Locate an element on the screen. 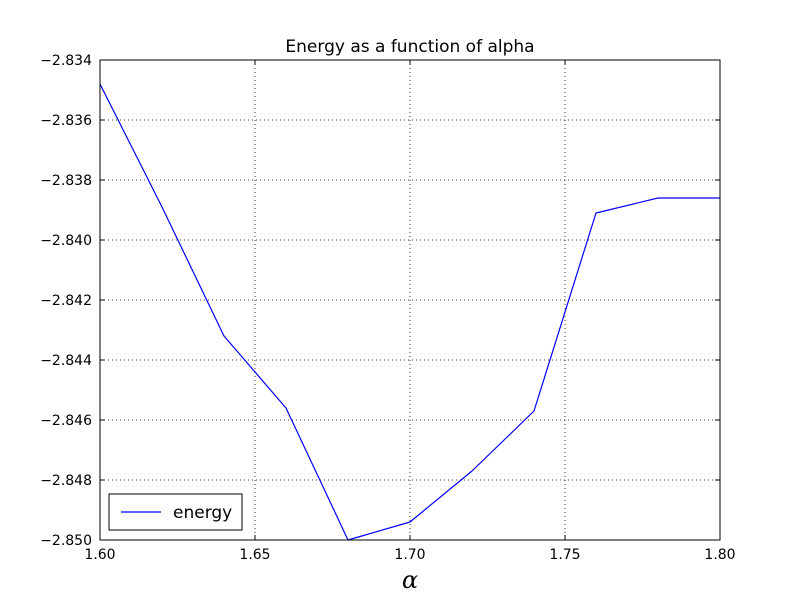  y-tick-label: −2.840 is located at coordinates (66, 241).